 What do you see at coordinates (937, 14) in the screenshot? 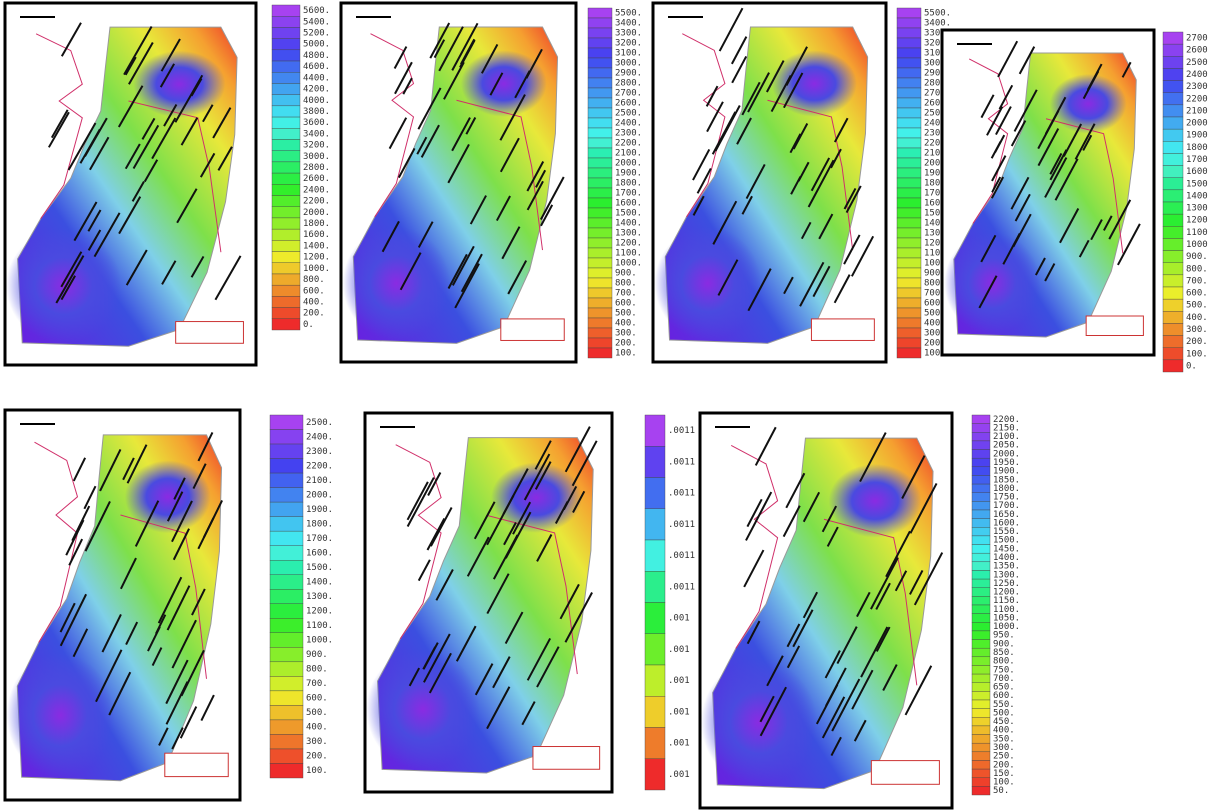
I see `legend-label: 5500.` at bounding box center [937, 14].